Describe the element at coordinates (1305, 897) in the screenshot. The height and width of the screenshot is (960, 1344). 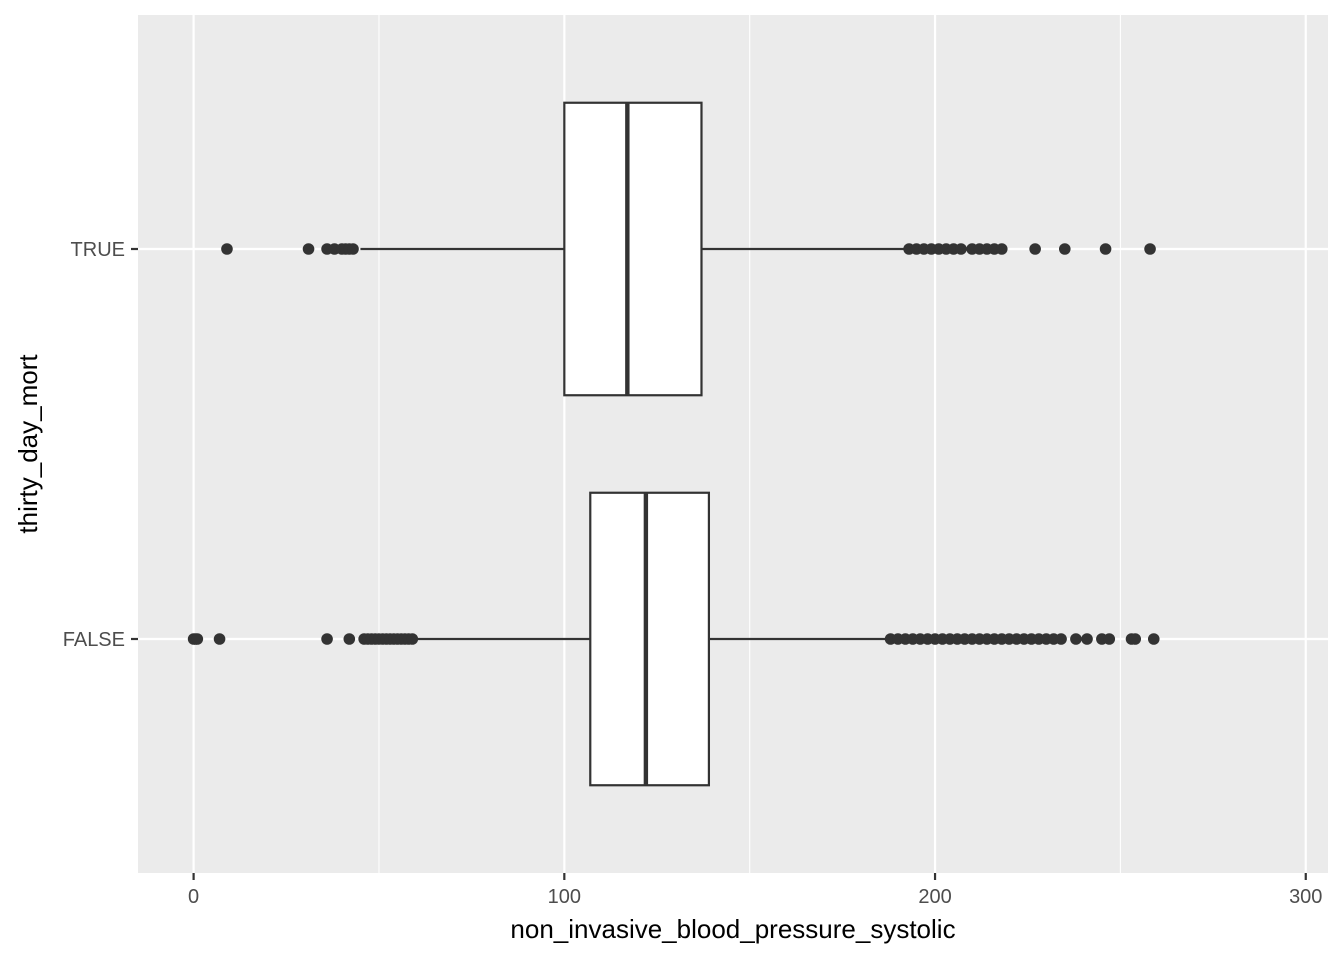
I see `x-tick-label: 300` at that location.